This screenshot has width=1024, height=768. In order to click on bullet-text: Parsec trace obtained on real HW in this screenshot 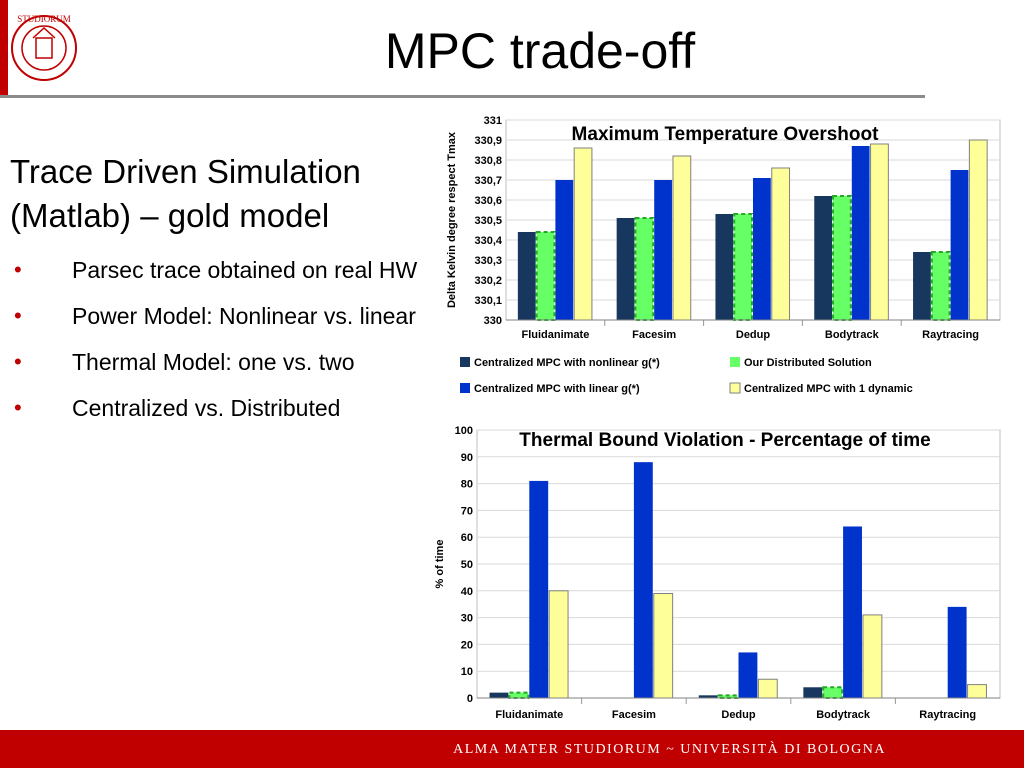, I will do `click(245, 270)`.